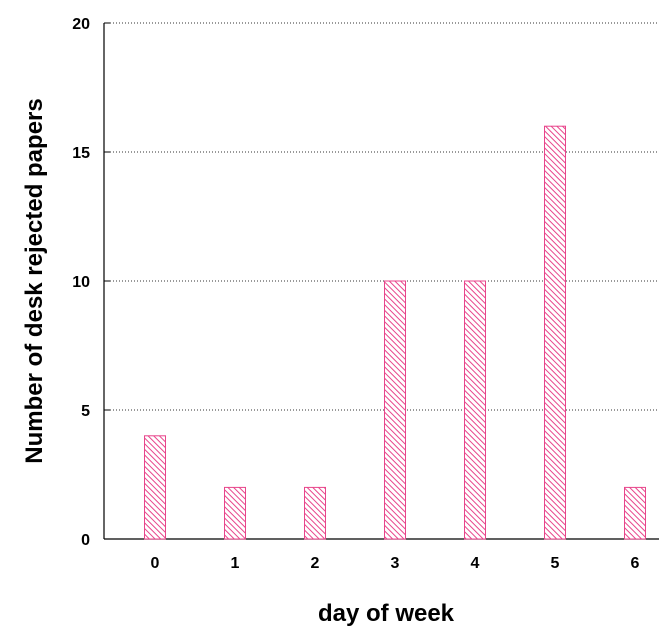 This screenshot has height=633, width=659. Describe the element at coordinates (81, 282) in the screenshot. I see `y-tick-label: 10` at that location.